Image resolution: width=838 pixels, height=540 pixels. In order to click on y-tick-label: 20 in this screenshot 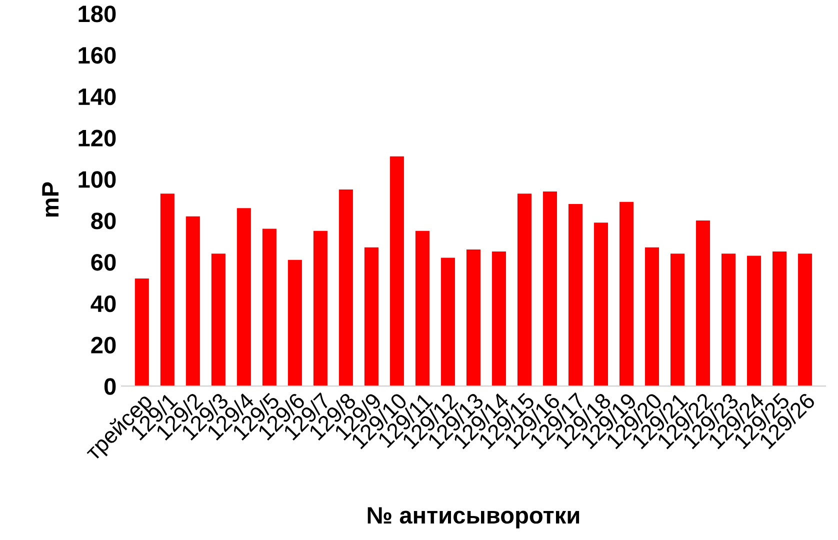, I will do `click(103, 345)`.